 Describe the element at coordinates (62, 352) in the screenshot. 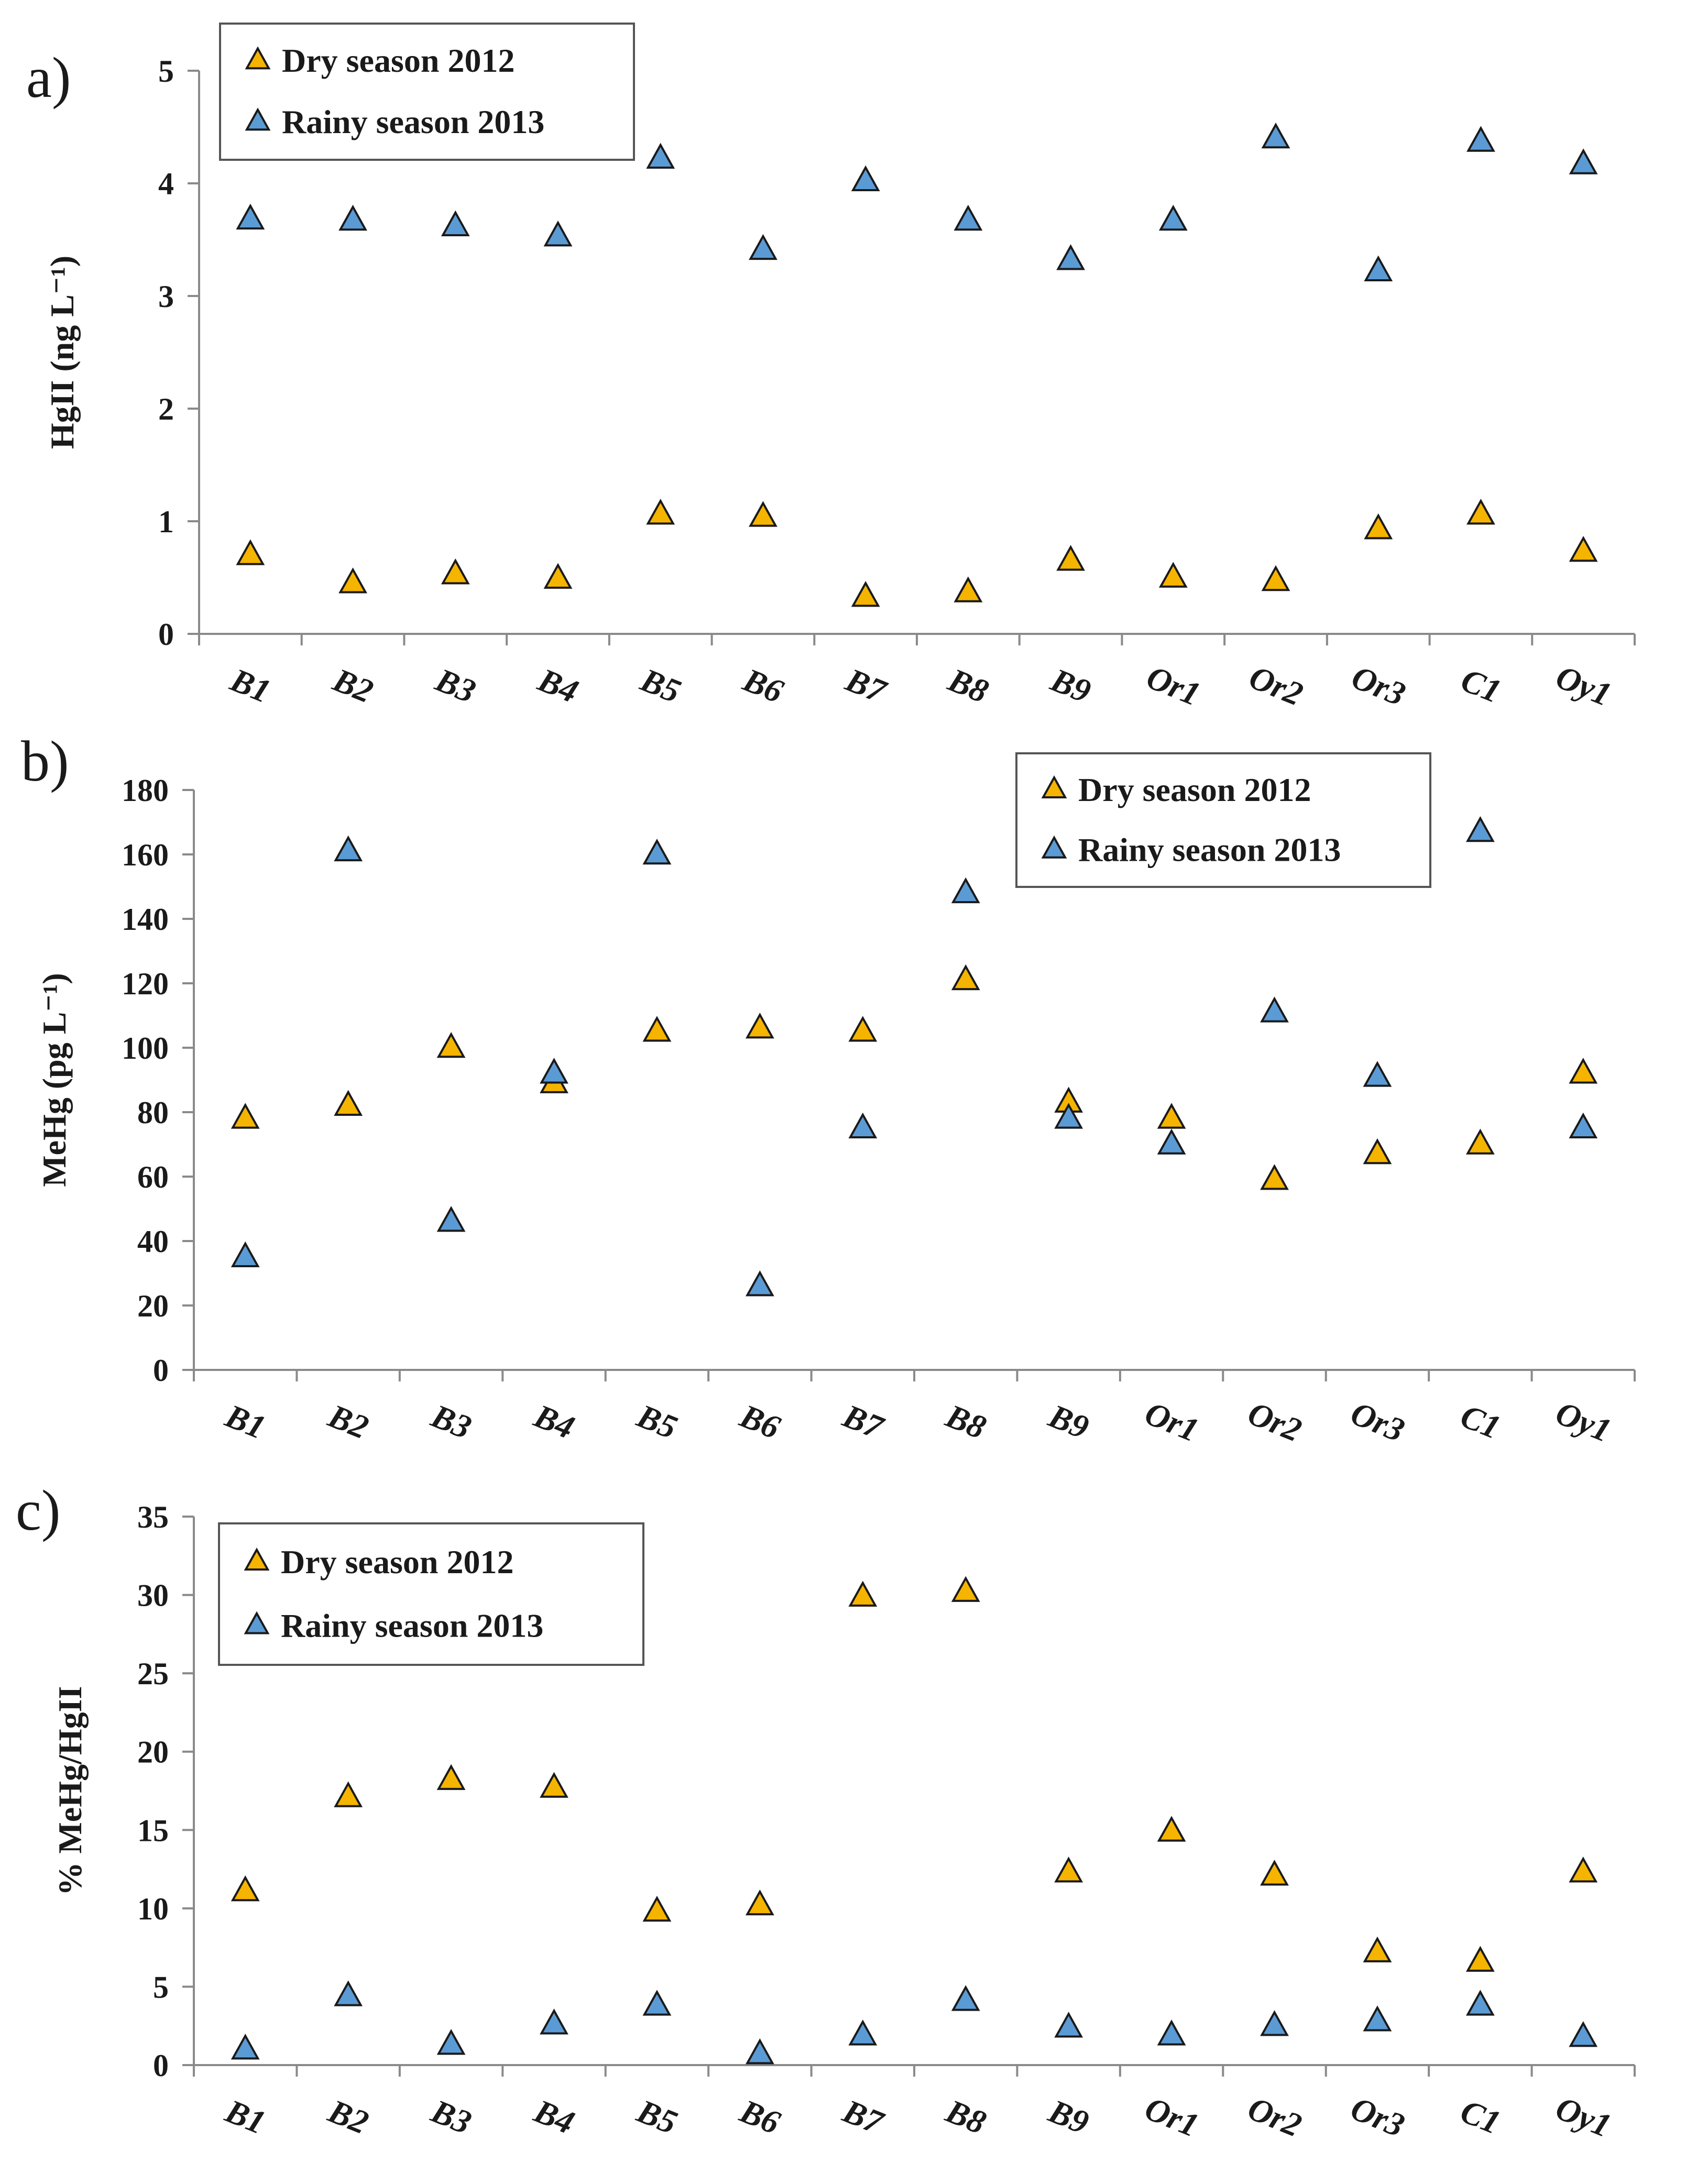

I see `y-axis-label: HgII (ng L⁻¹)` at that location.